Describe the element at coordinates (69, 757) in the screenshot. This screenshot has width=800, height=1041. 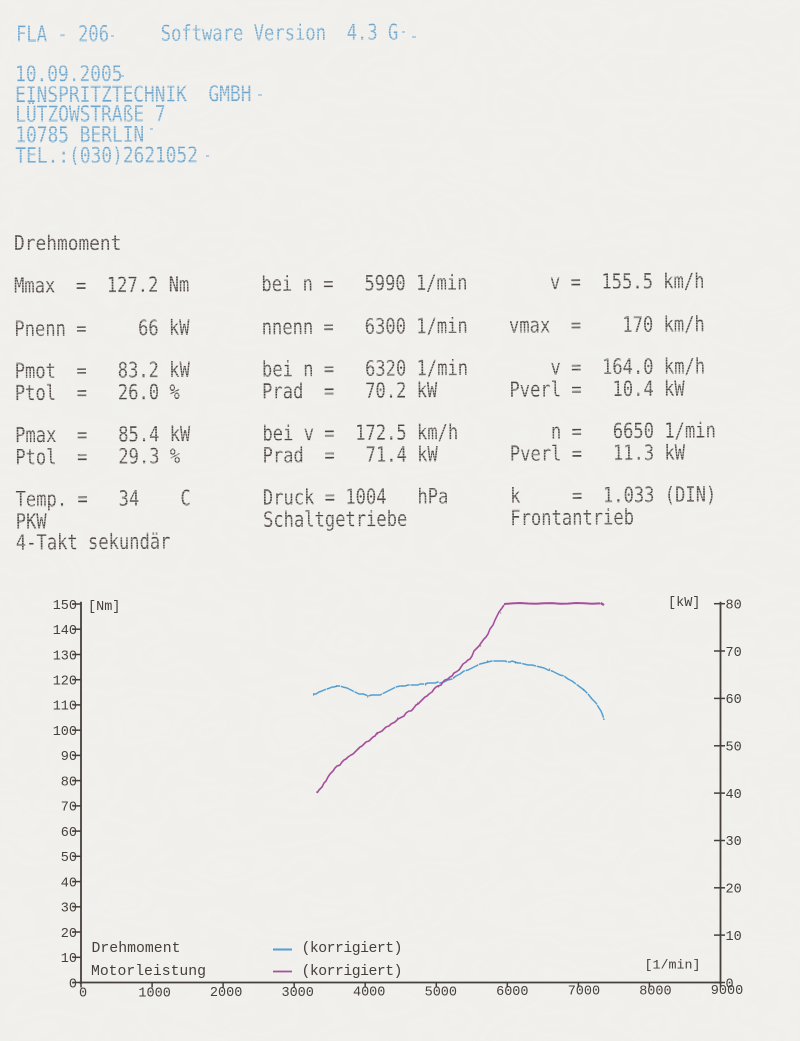
I see `svg-text: 90` at that location.